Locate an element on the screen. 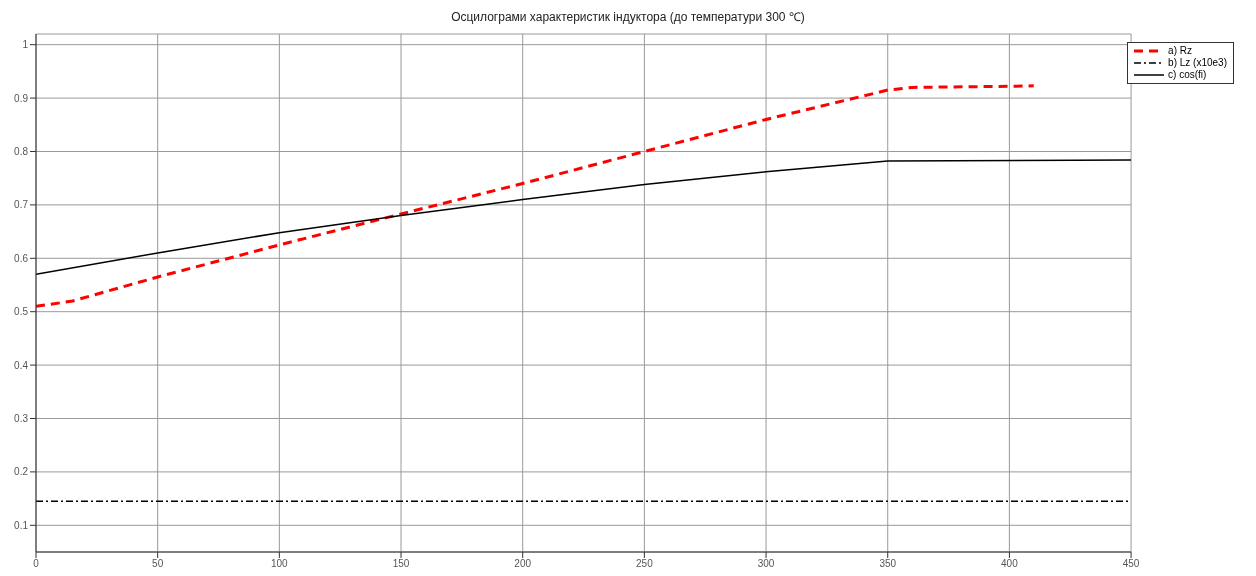  y-tick-label: 0.9 is located at coordinates (21, 98).